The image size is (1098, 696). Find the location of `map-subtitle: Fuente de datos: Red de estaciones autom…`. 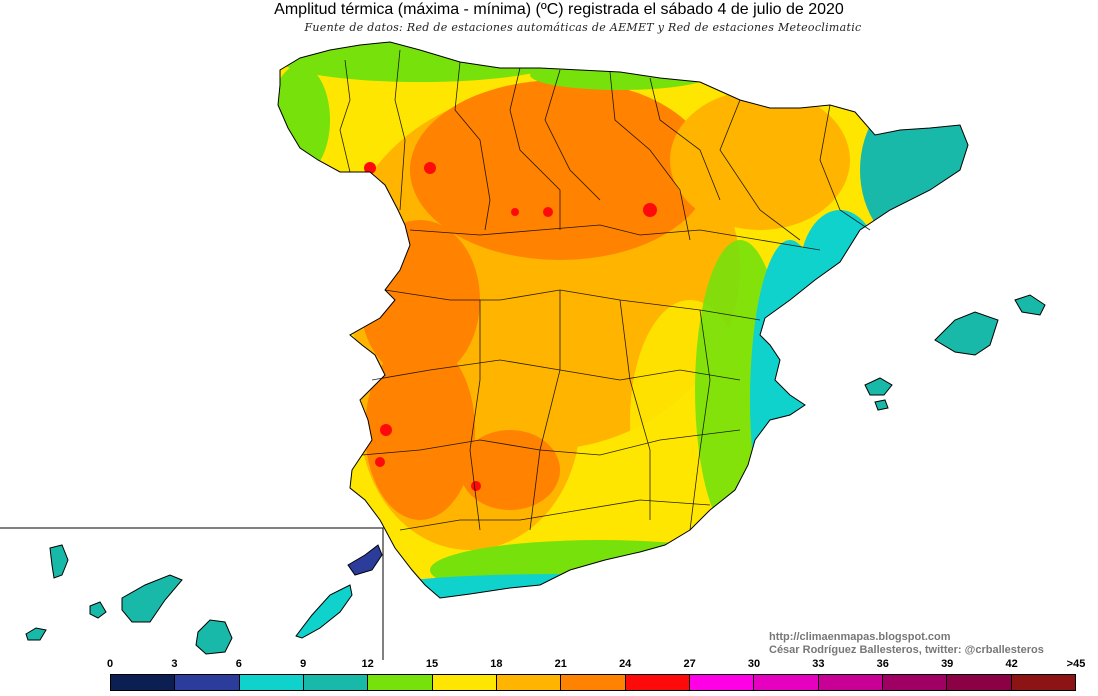

map-subtitle: Fuente de datos: Red de estaciones autom… is located at coordinates (583, 27).